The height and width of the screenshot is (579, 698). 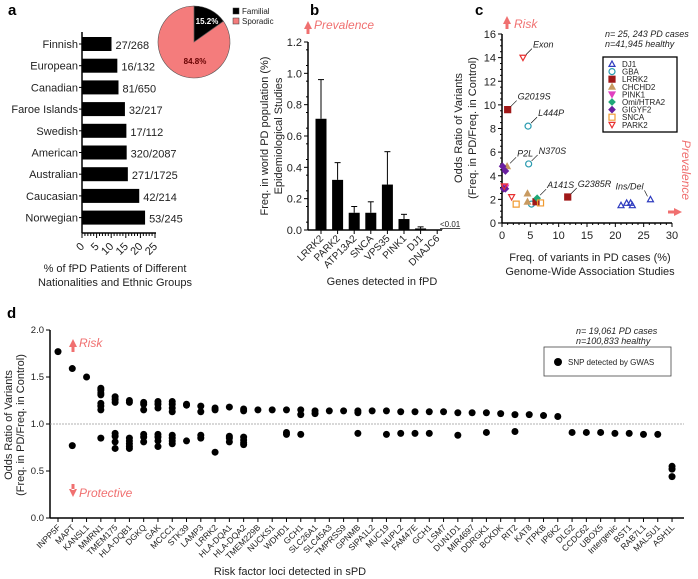 What do you see at coordinates (672, 236) in the screenshot?
I see `tick-label: 30` at bounding box center [672, 236].